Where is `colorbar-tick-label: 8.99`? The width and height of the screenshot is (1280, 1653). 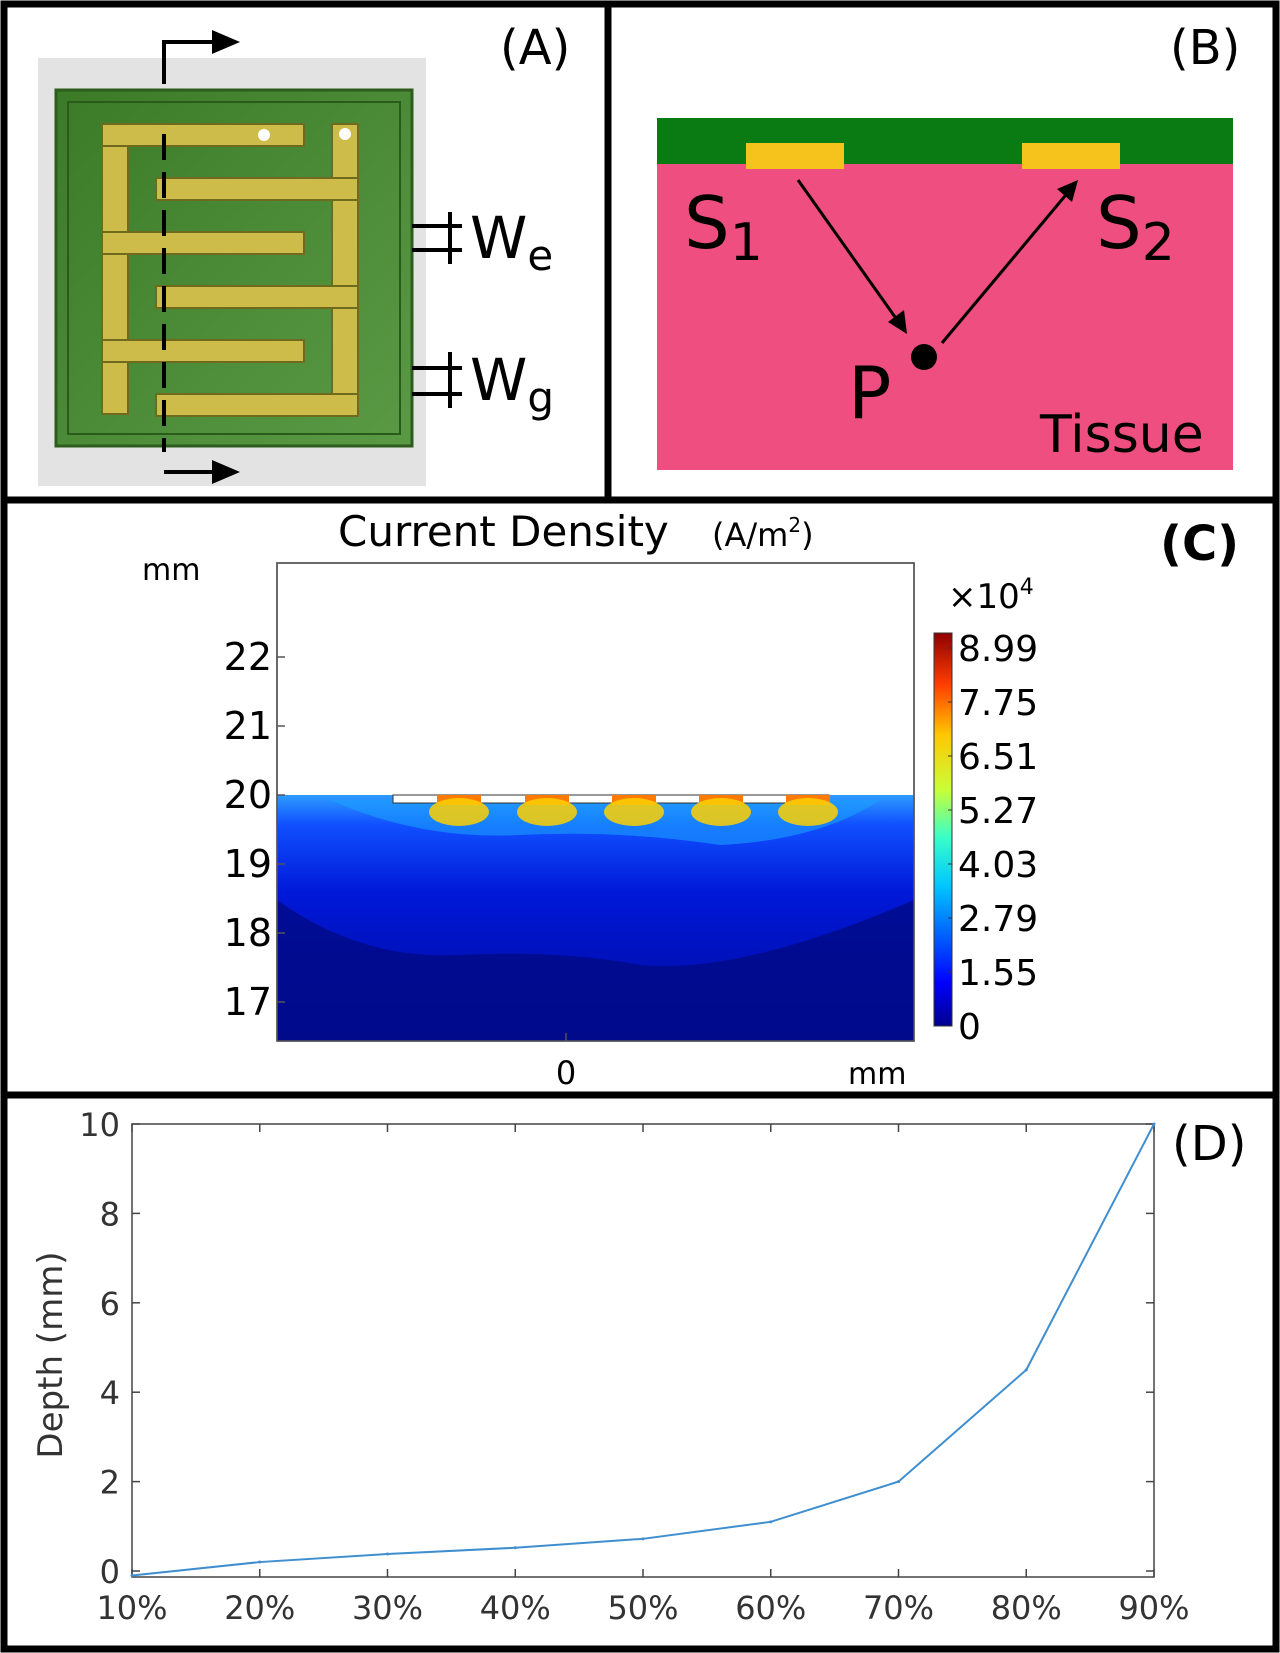 colorbar-tick-label: 8.99 is located at coordinates (998, 649).